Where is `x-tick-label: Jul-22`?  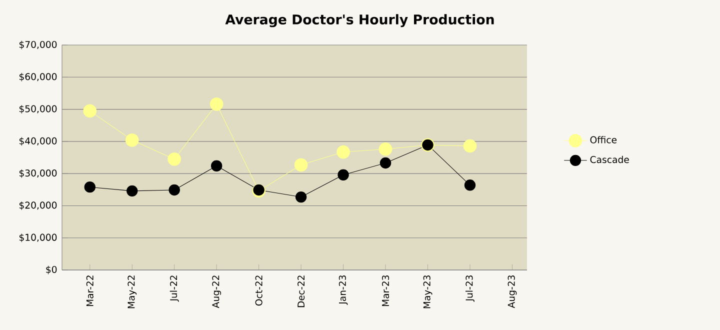 x-tick-label: Jul-22 is located at coordinates (174, 289).